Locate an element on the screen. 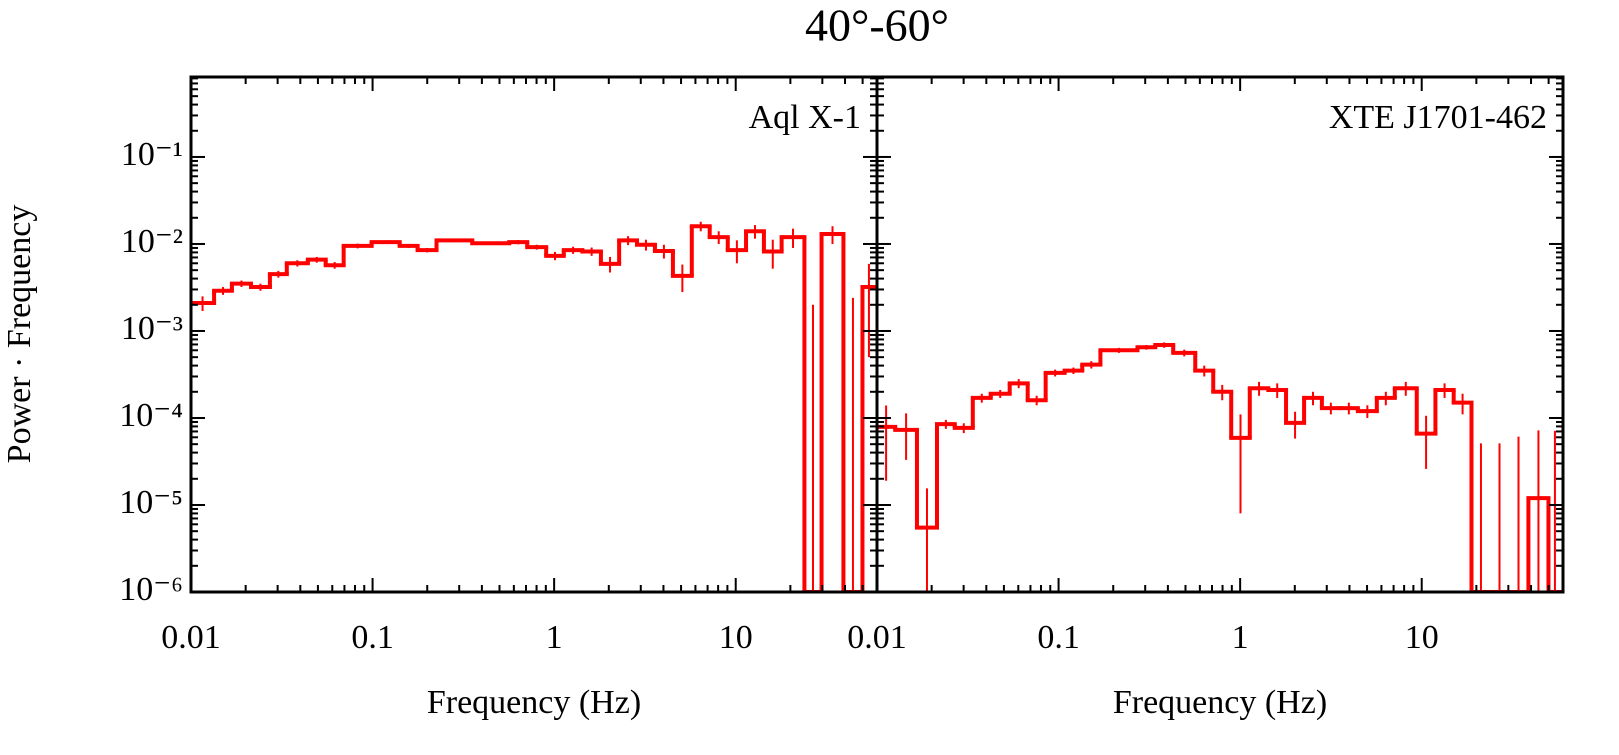 The width and height of the screenshot is (1619, 755). plot-area is located at coordinates (1220, 467).